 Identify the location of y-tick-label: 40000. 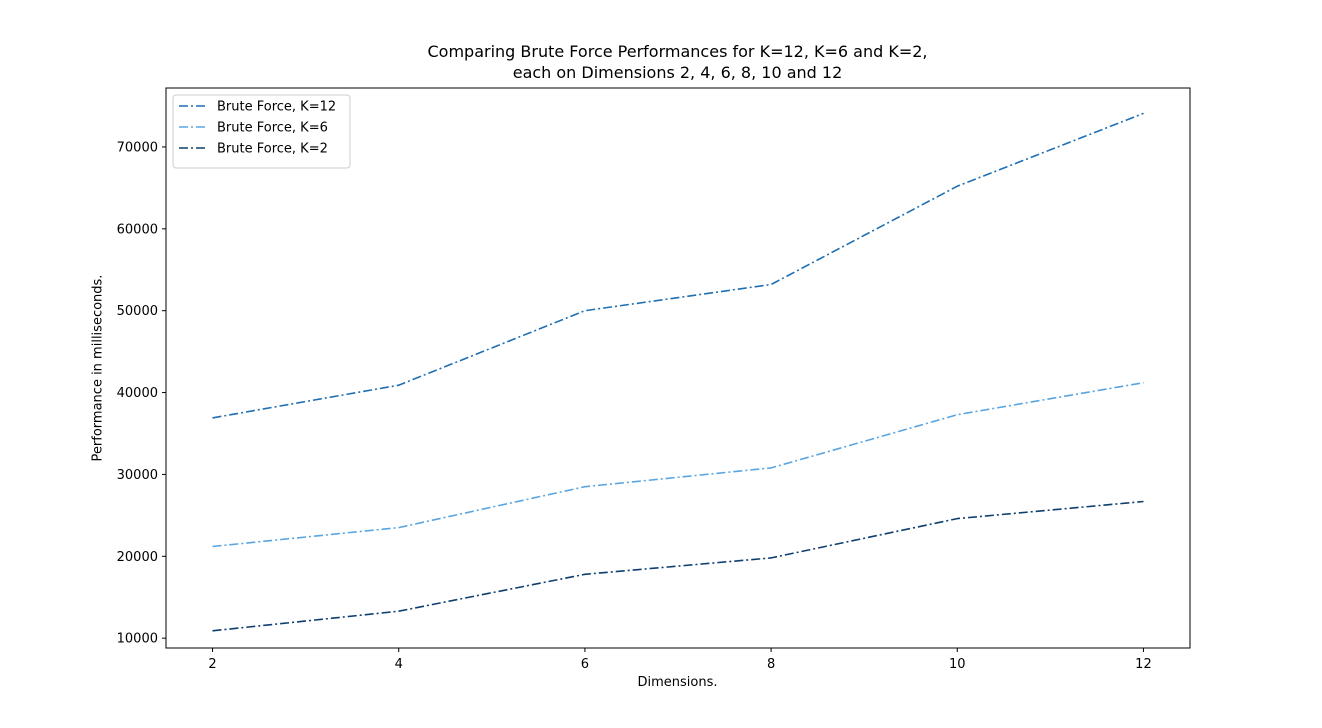
(137, 393).